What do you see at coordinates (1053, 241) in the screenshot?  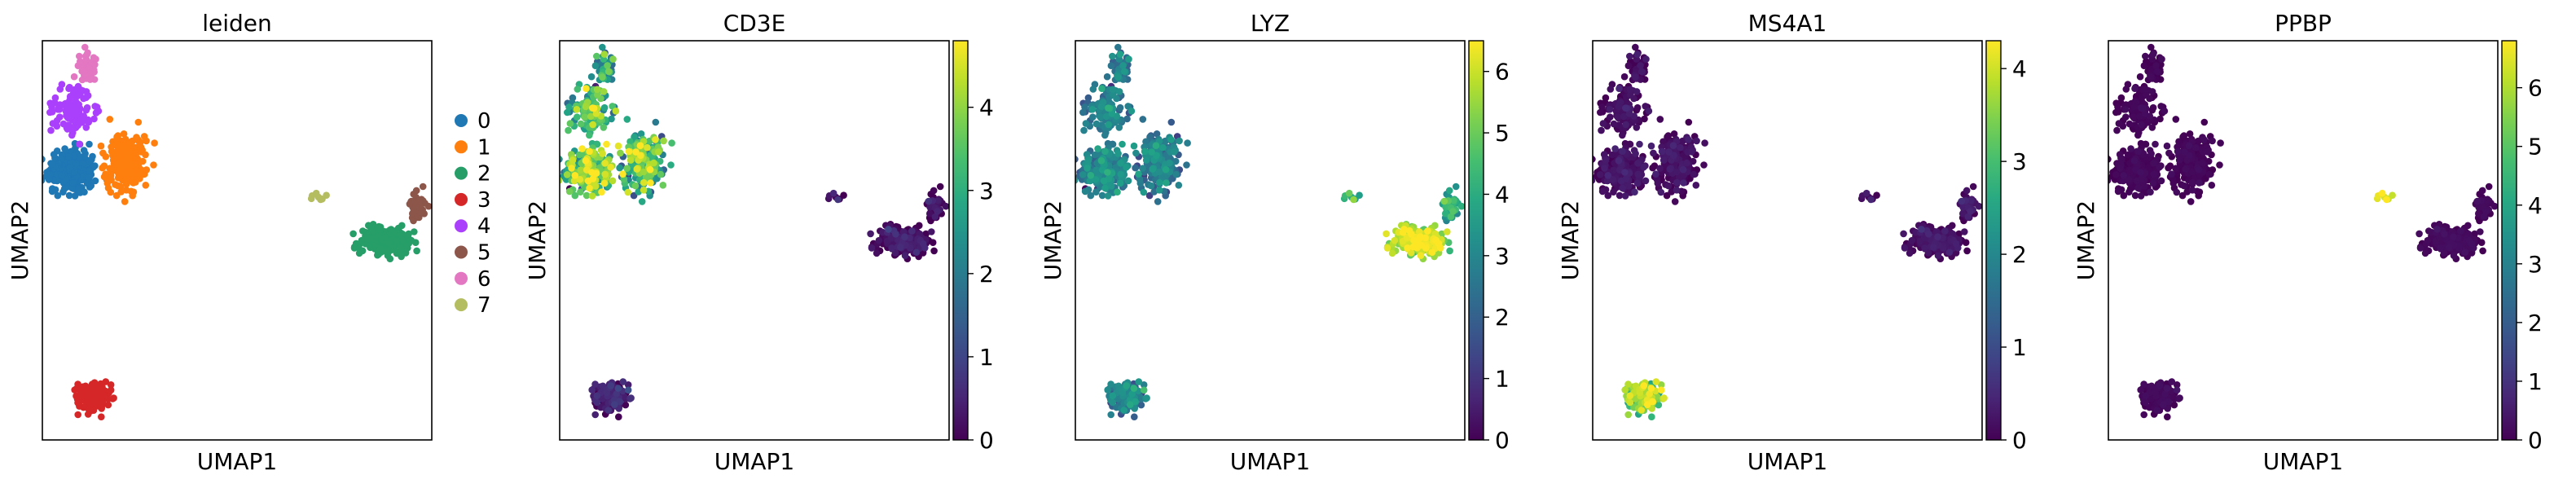 I see `y-axis-label: UMAP2` at bounding box center [1053, 241].